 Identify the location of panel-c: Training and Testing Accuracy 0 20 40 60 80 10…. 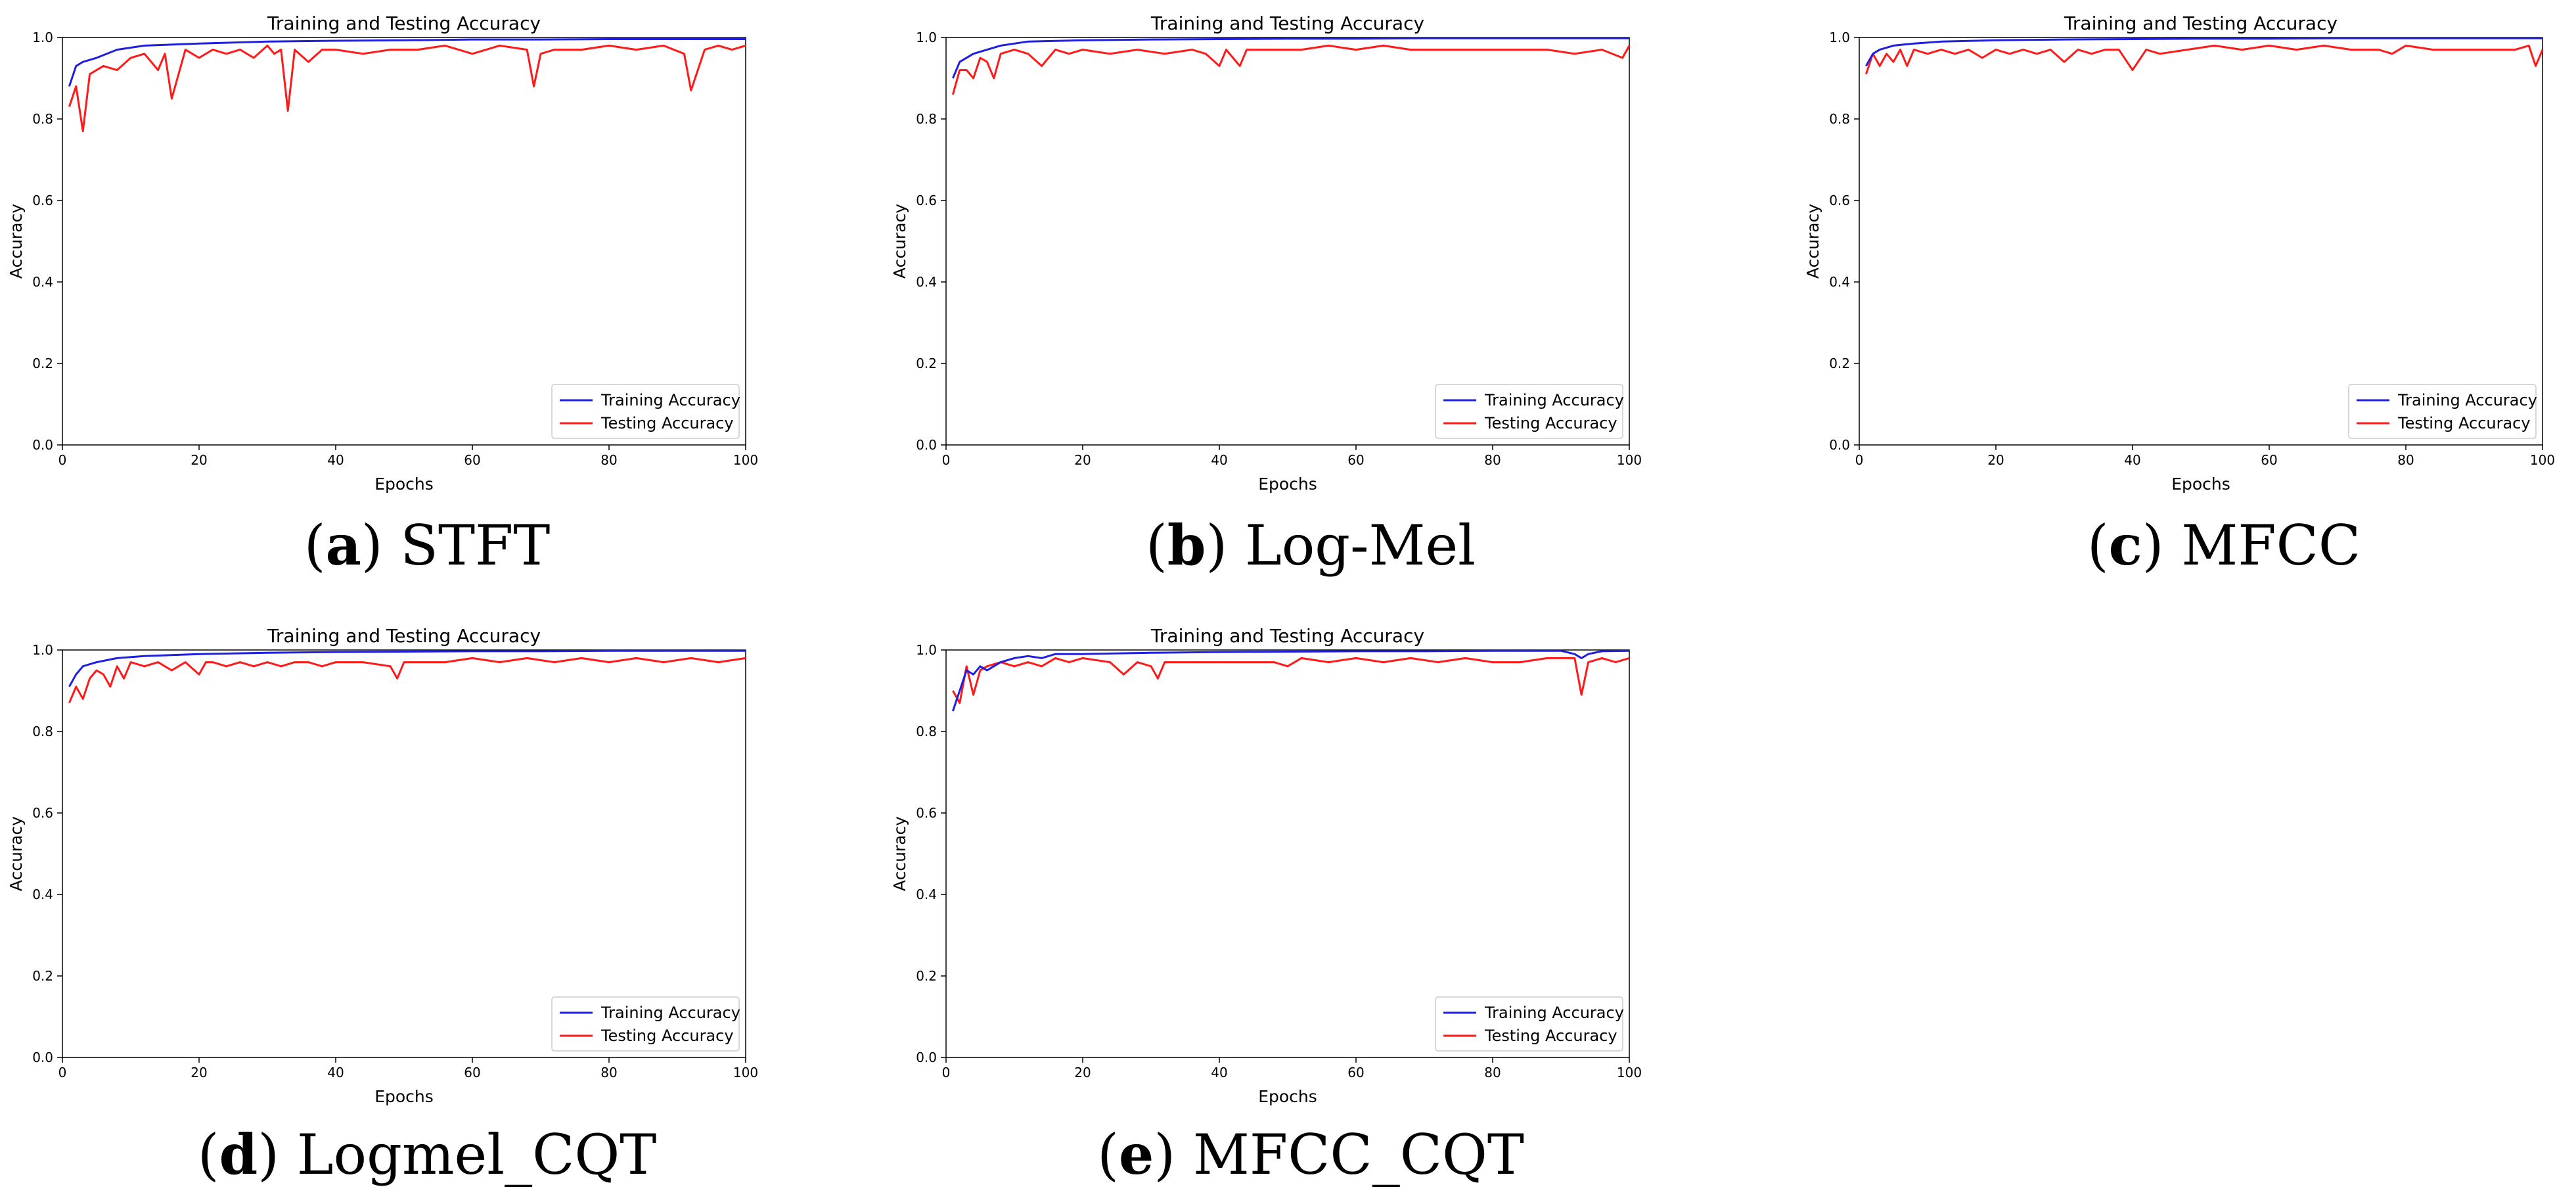
(2186, 295).